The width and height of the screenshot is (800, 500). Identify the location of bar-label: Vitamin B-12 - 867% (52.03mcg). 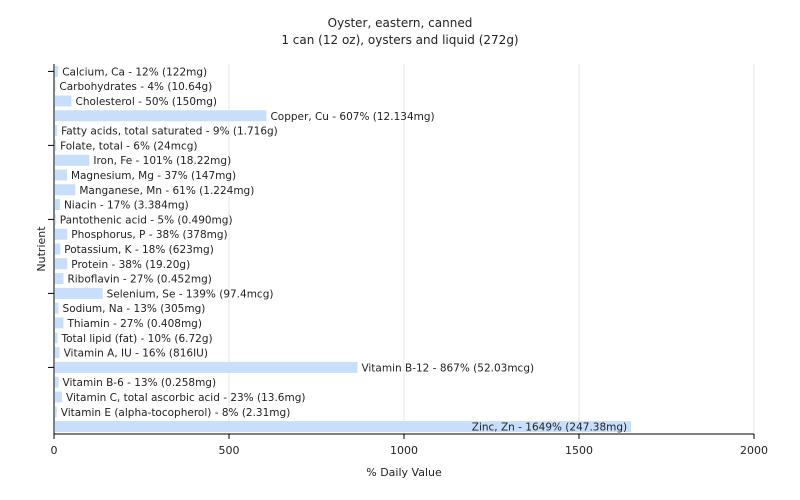
(447, 368).